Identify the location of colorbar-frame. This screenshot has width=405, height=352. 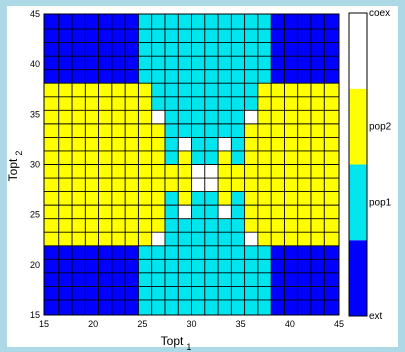
(358, 164).